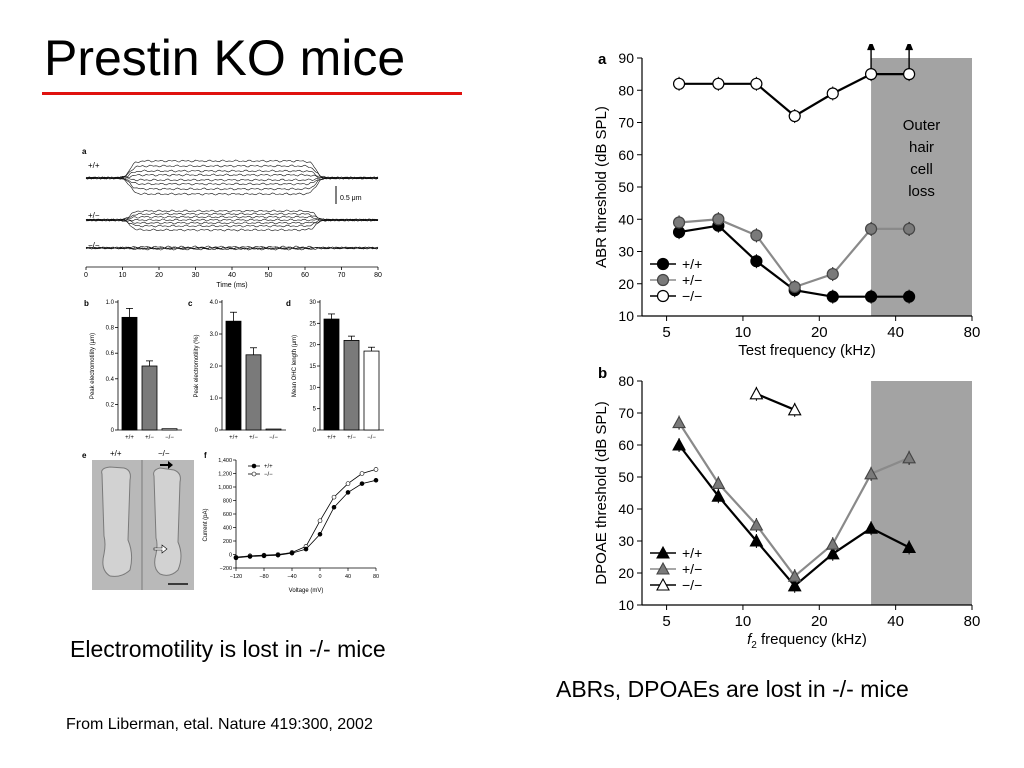 Image resolution: width=1024 pixels, height=768 pixels. I want to click on bar-panel-label: b, so click(86, 303).